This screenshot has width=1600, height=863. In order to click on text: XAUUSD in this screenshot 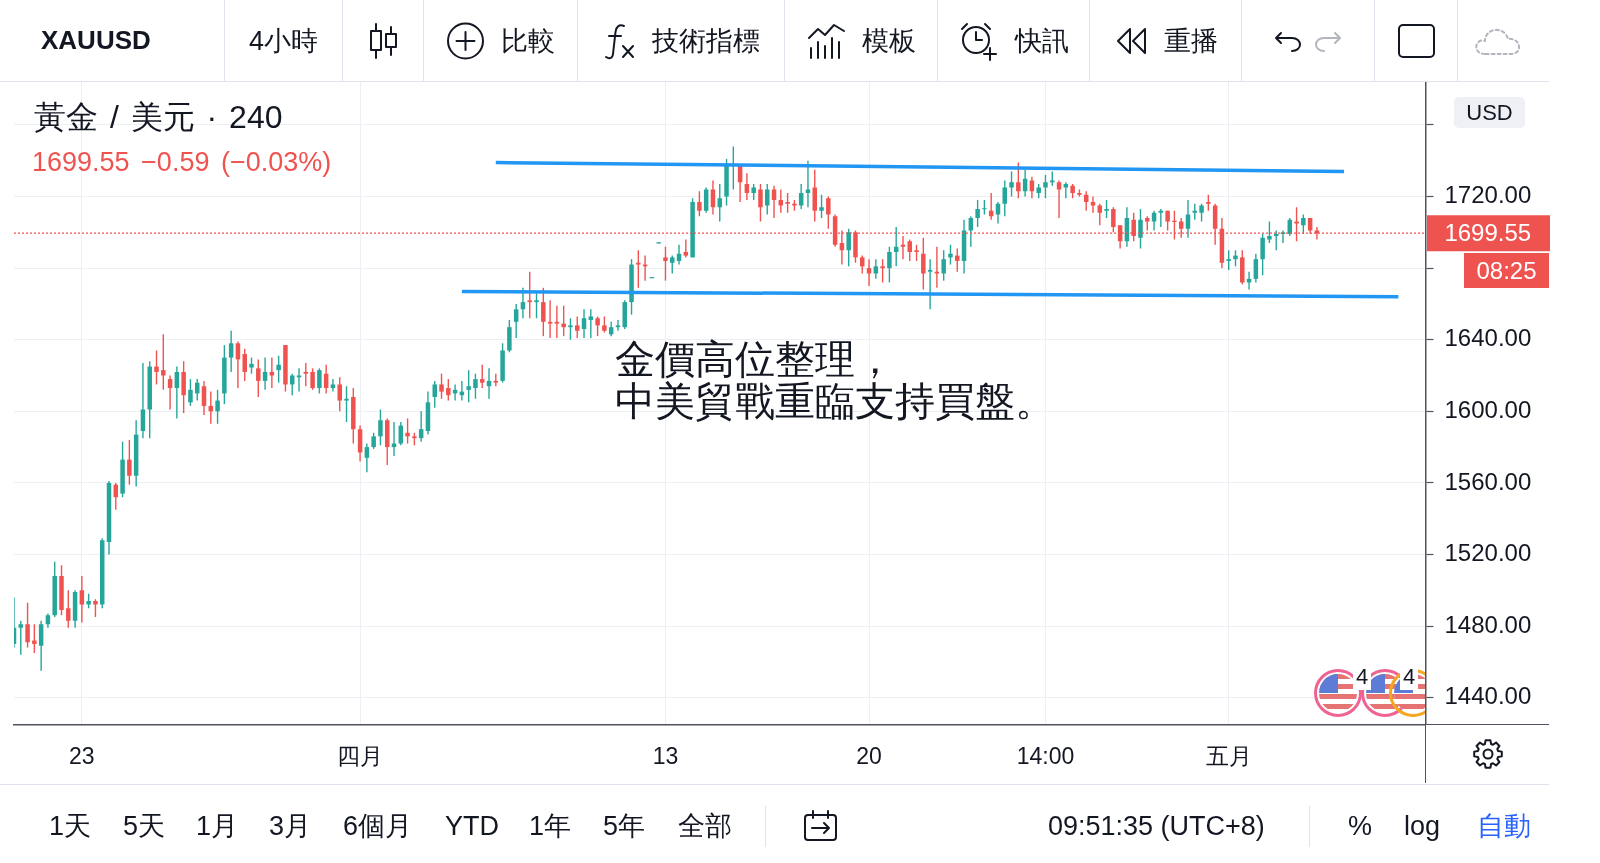, I will do `click(96, 40)`.